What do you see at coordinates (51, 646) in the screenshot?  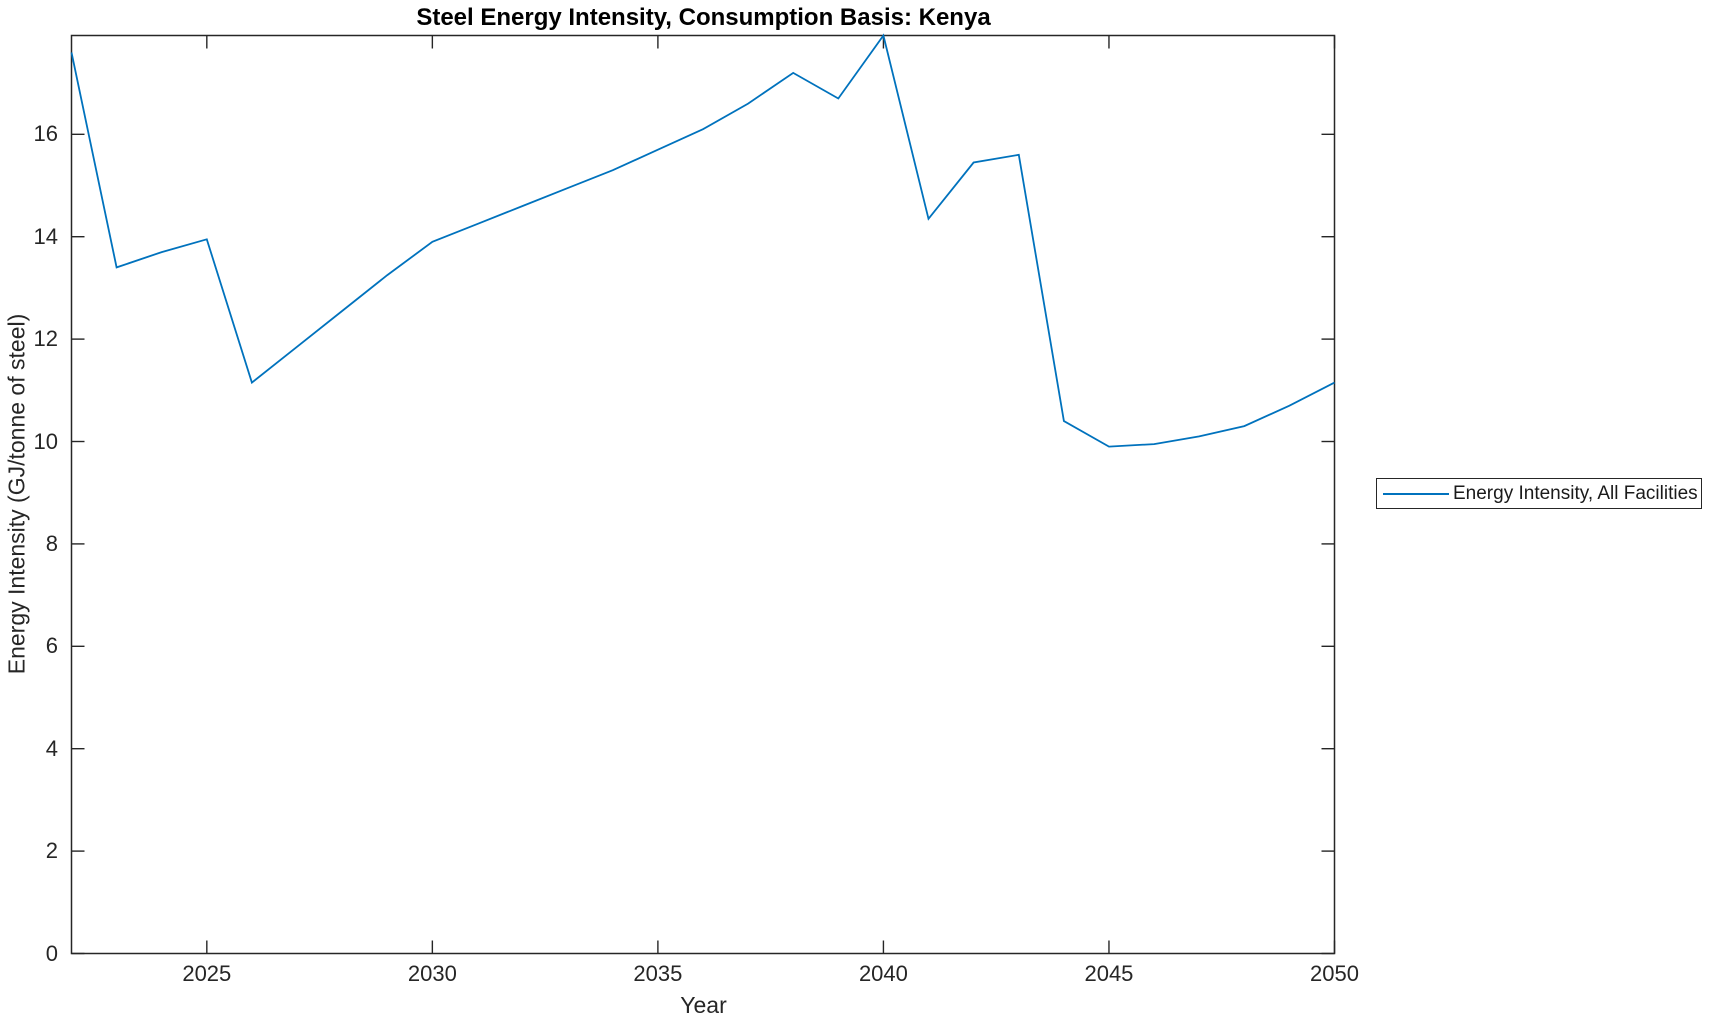 I see `y-tick-label: 6` at bounding box center [51, 646].